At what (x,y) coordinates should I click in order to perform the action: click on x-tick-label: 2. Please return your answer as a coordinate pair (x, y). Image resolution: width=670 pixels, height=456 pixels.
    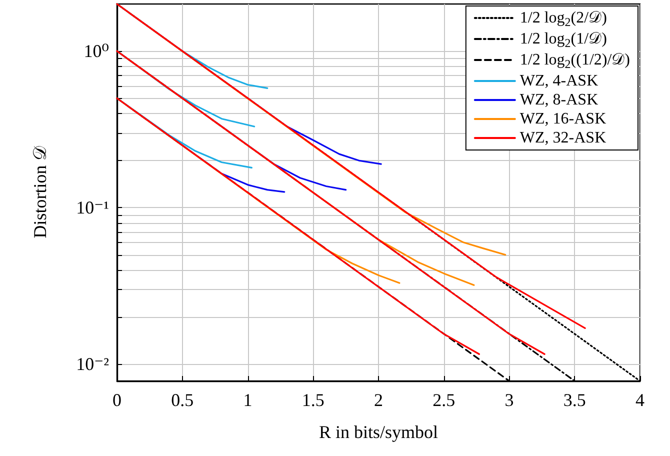
    Looking at the image, I should click on (378, 400).